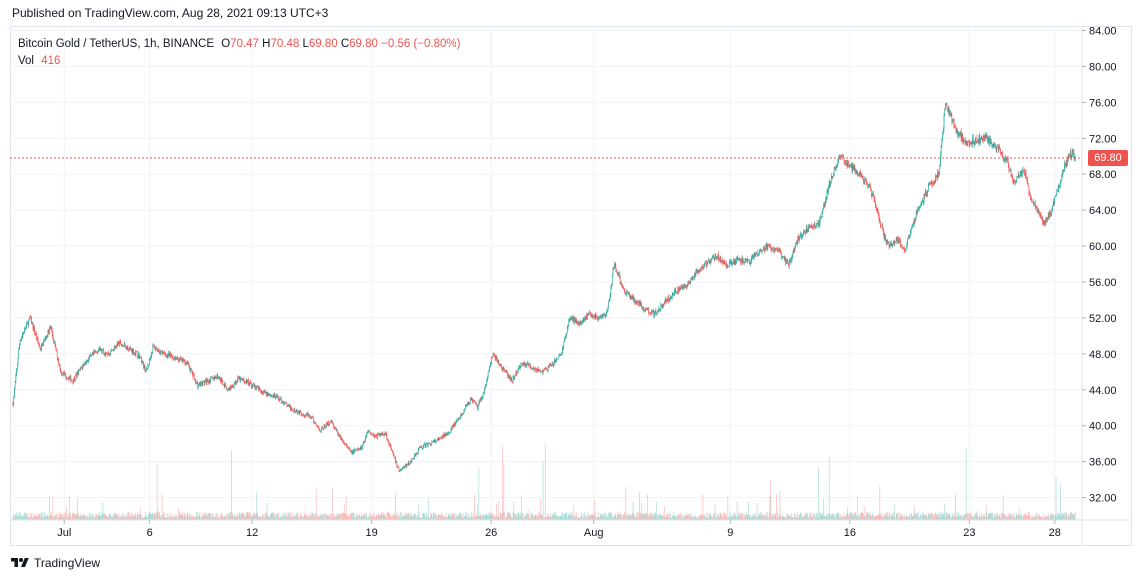 The width and height of the screenshot is (1143, 582). What do you see at coordinates (305, 44) in the screenshot?
I see `low-label: L` at bounding box center [305, 44].